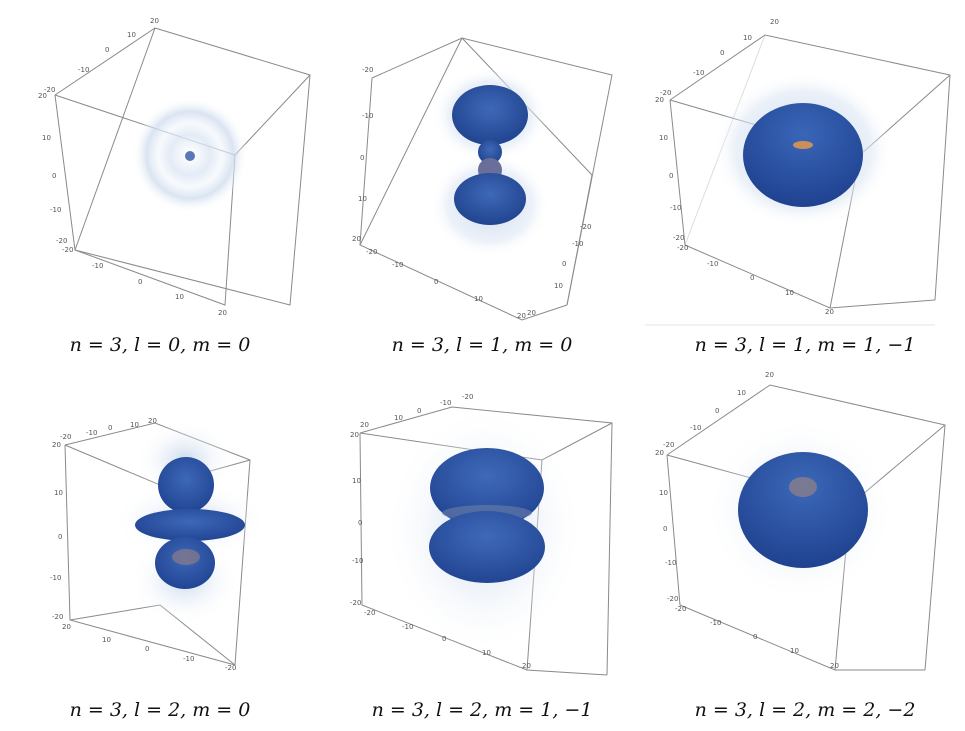 The height and width of the screenshot is (731, 965). What do you see at coordinates (190, 156) in the screenshot?
I see `nucleus-core` at bounding box center [190, 156].